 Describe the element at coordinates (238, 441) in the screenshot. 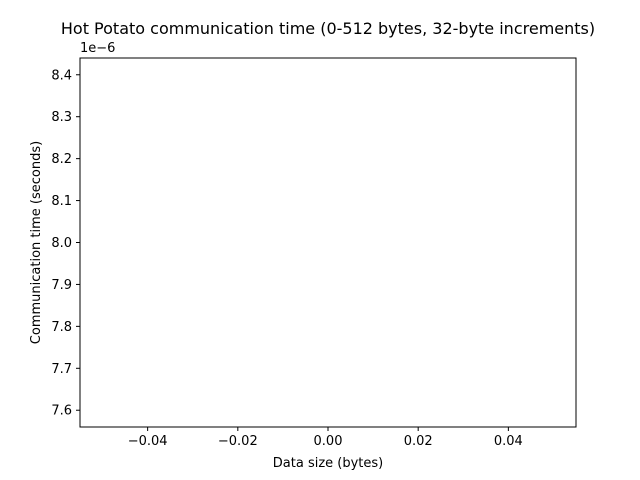

I see `x-tick-label: −0.02` at that location.